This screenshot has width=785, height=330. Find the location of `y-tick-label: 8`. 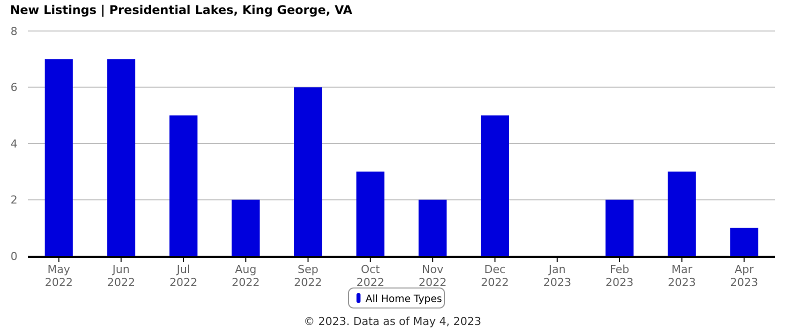

y-tick-label: 8 is located at coordinates (14, 31).